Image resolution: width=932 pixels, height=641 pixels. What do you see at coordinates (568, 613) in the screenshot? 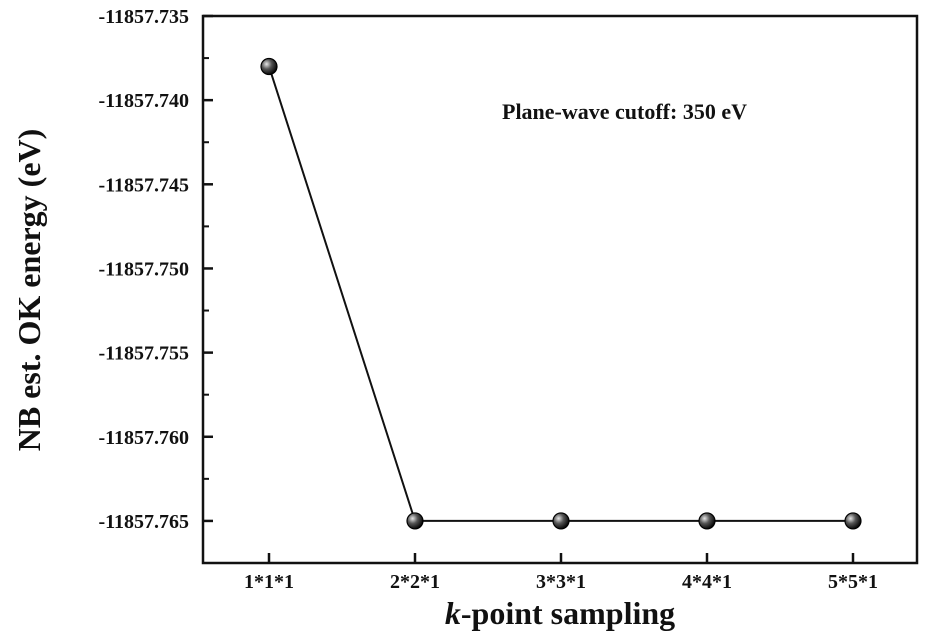
I see `x-axis-title-rest: -point sampling` at bounding box center [568, 613].